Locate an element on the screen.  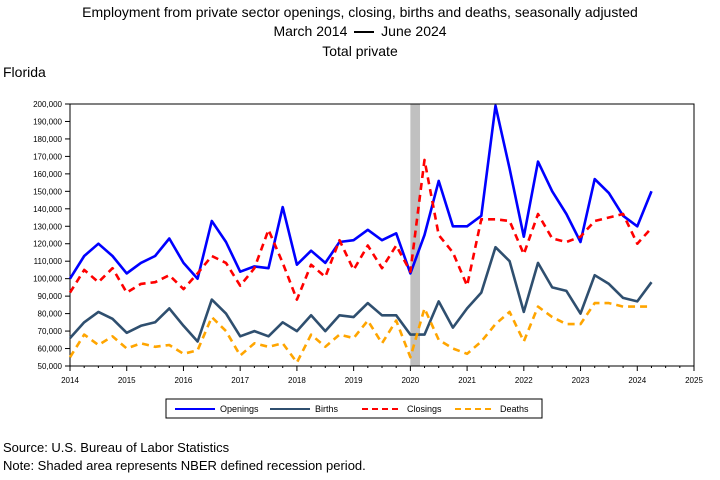
x-tick-label: 2018 is located at coordinates (297, 380).